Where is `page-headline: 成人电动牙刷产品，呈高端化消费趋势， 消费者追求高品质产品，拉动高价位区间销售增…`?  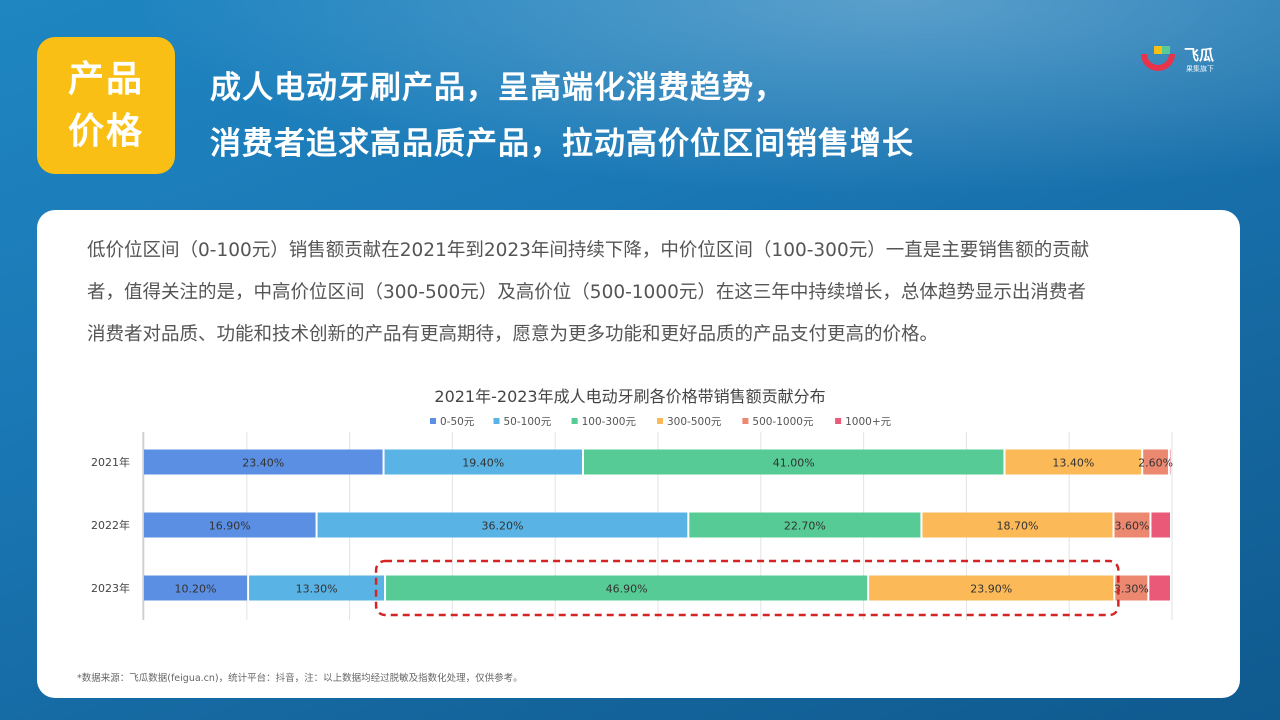
page-headline: 成人电动牙刷产品，呈高端化消费趋势， 消费者追求高品质产品，拉动高价位区间销售增… is located at coordinates (562, 116).